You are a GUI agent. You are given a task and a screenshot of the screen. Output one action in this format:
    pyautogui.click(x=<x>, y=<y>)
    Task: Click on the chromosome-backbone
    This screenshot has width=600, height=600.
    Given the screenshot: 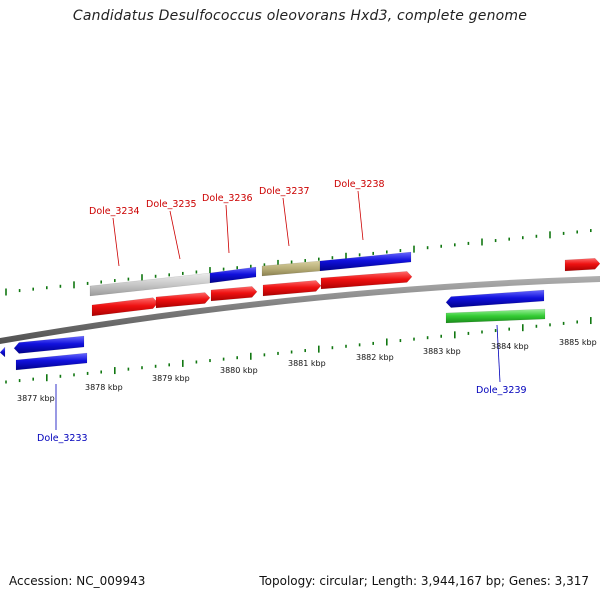 What is the action you would take?
    pyautogui.click(x=300, y=310)
    